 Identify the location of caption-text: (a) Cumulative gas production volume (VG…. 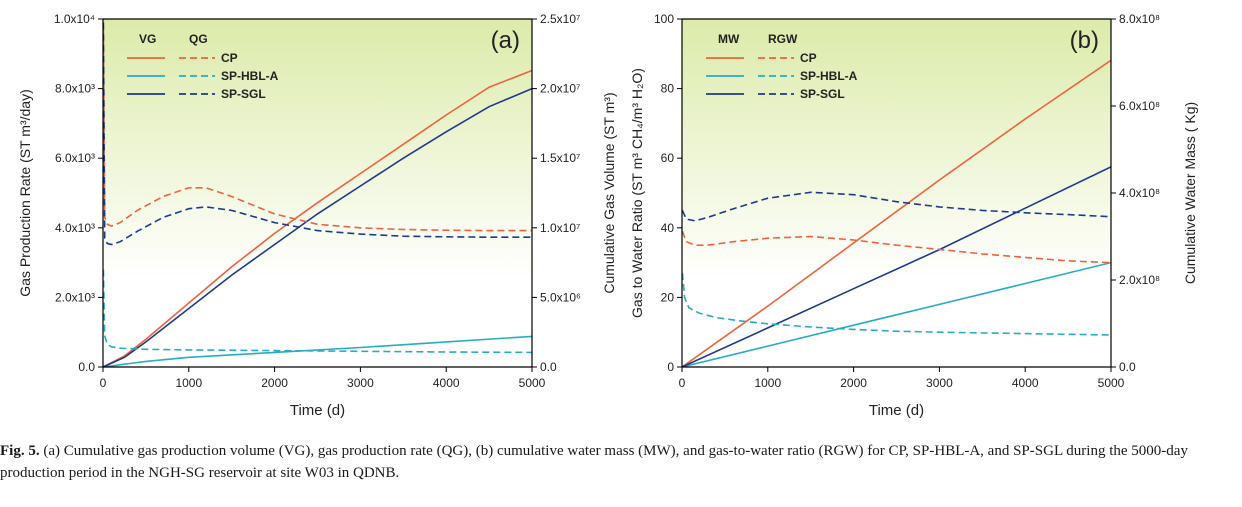
(594, 462).